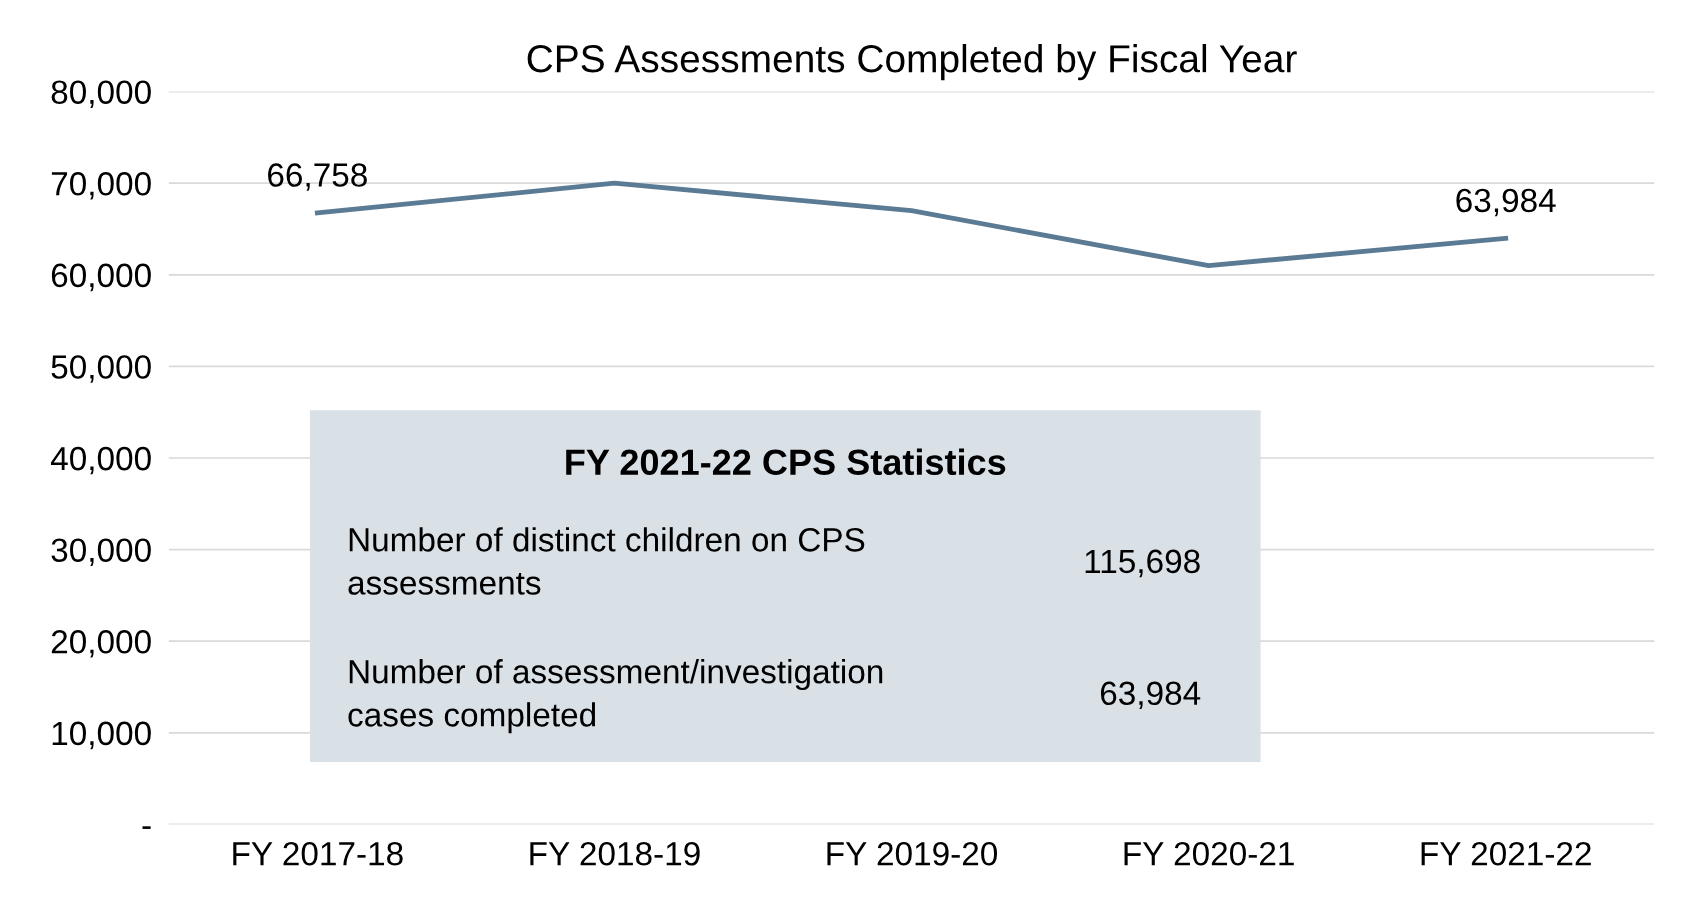 The image size is (1688, 916). What do you see at coordinates (615, 853) in the screenshot?
I see `x-tick-label: FY 2018-19` at bounding box center [615, 853].